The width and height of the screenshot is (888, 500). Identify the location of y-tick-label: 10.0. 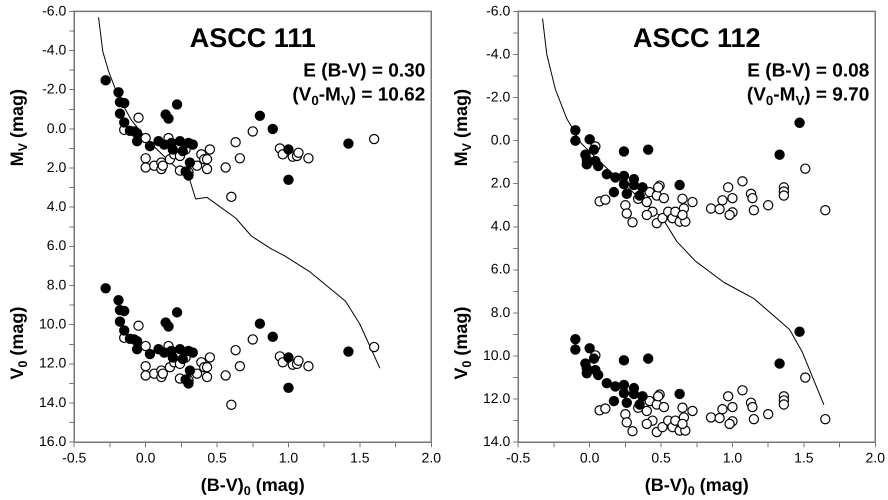
(52, 324).